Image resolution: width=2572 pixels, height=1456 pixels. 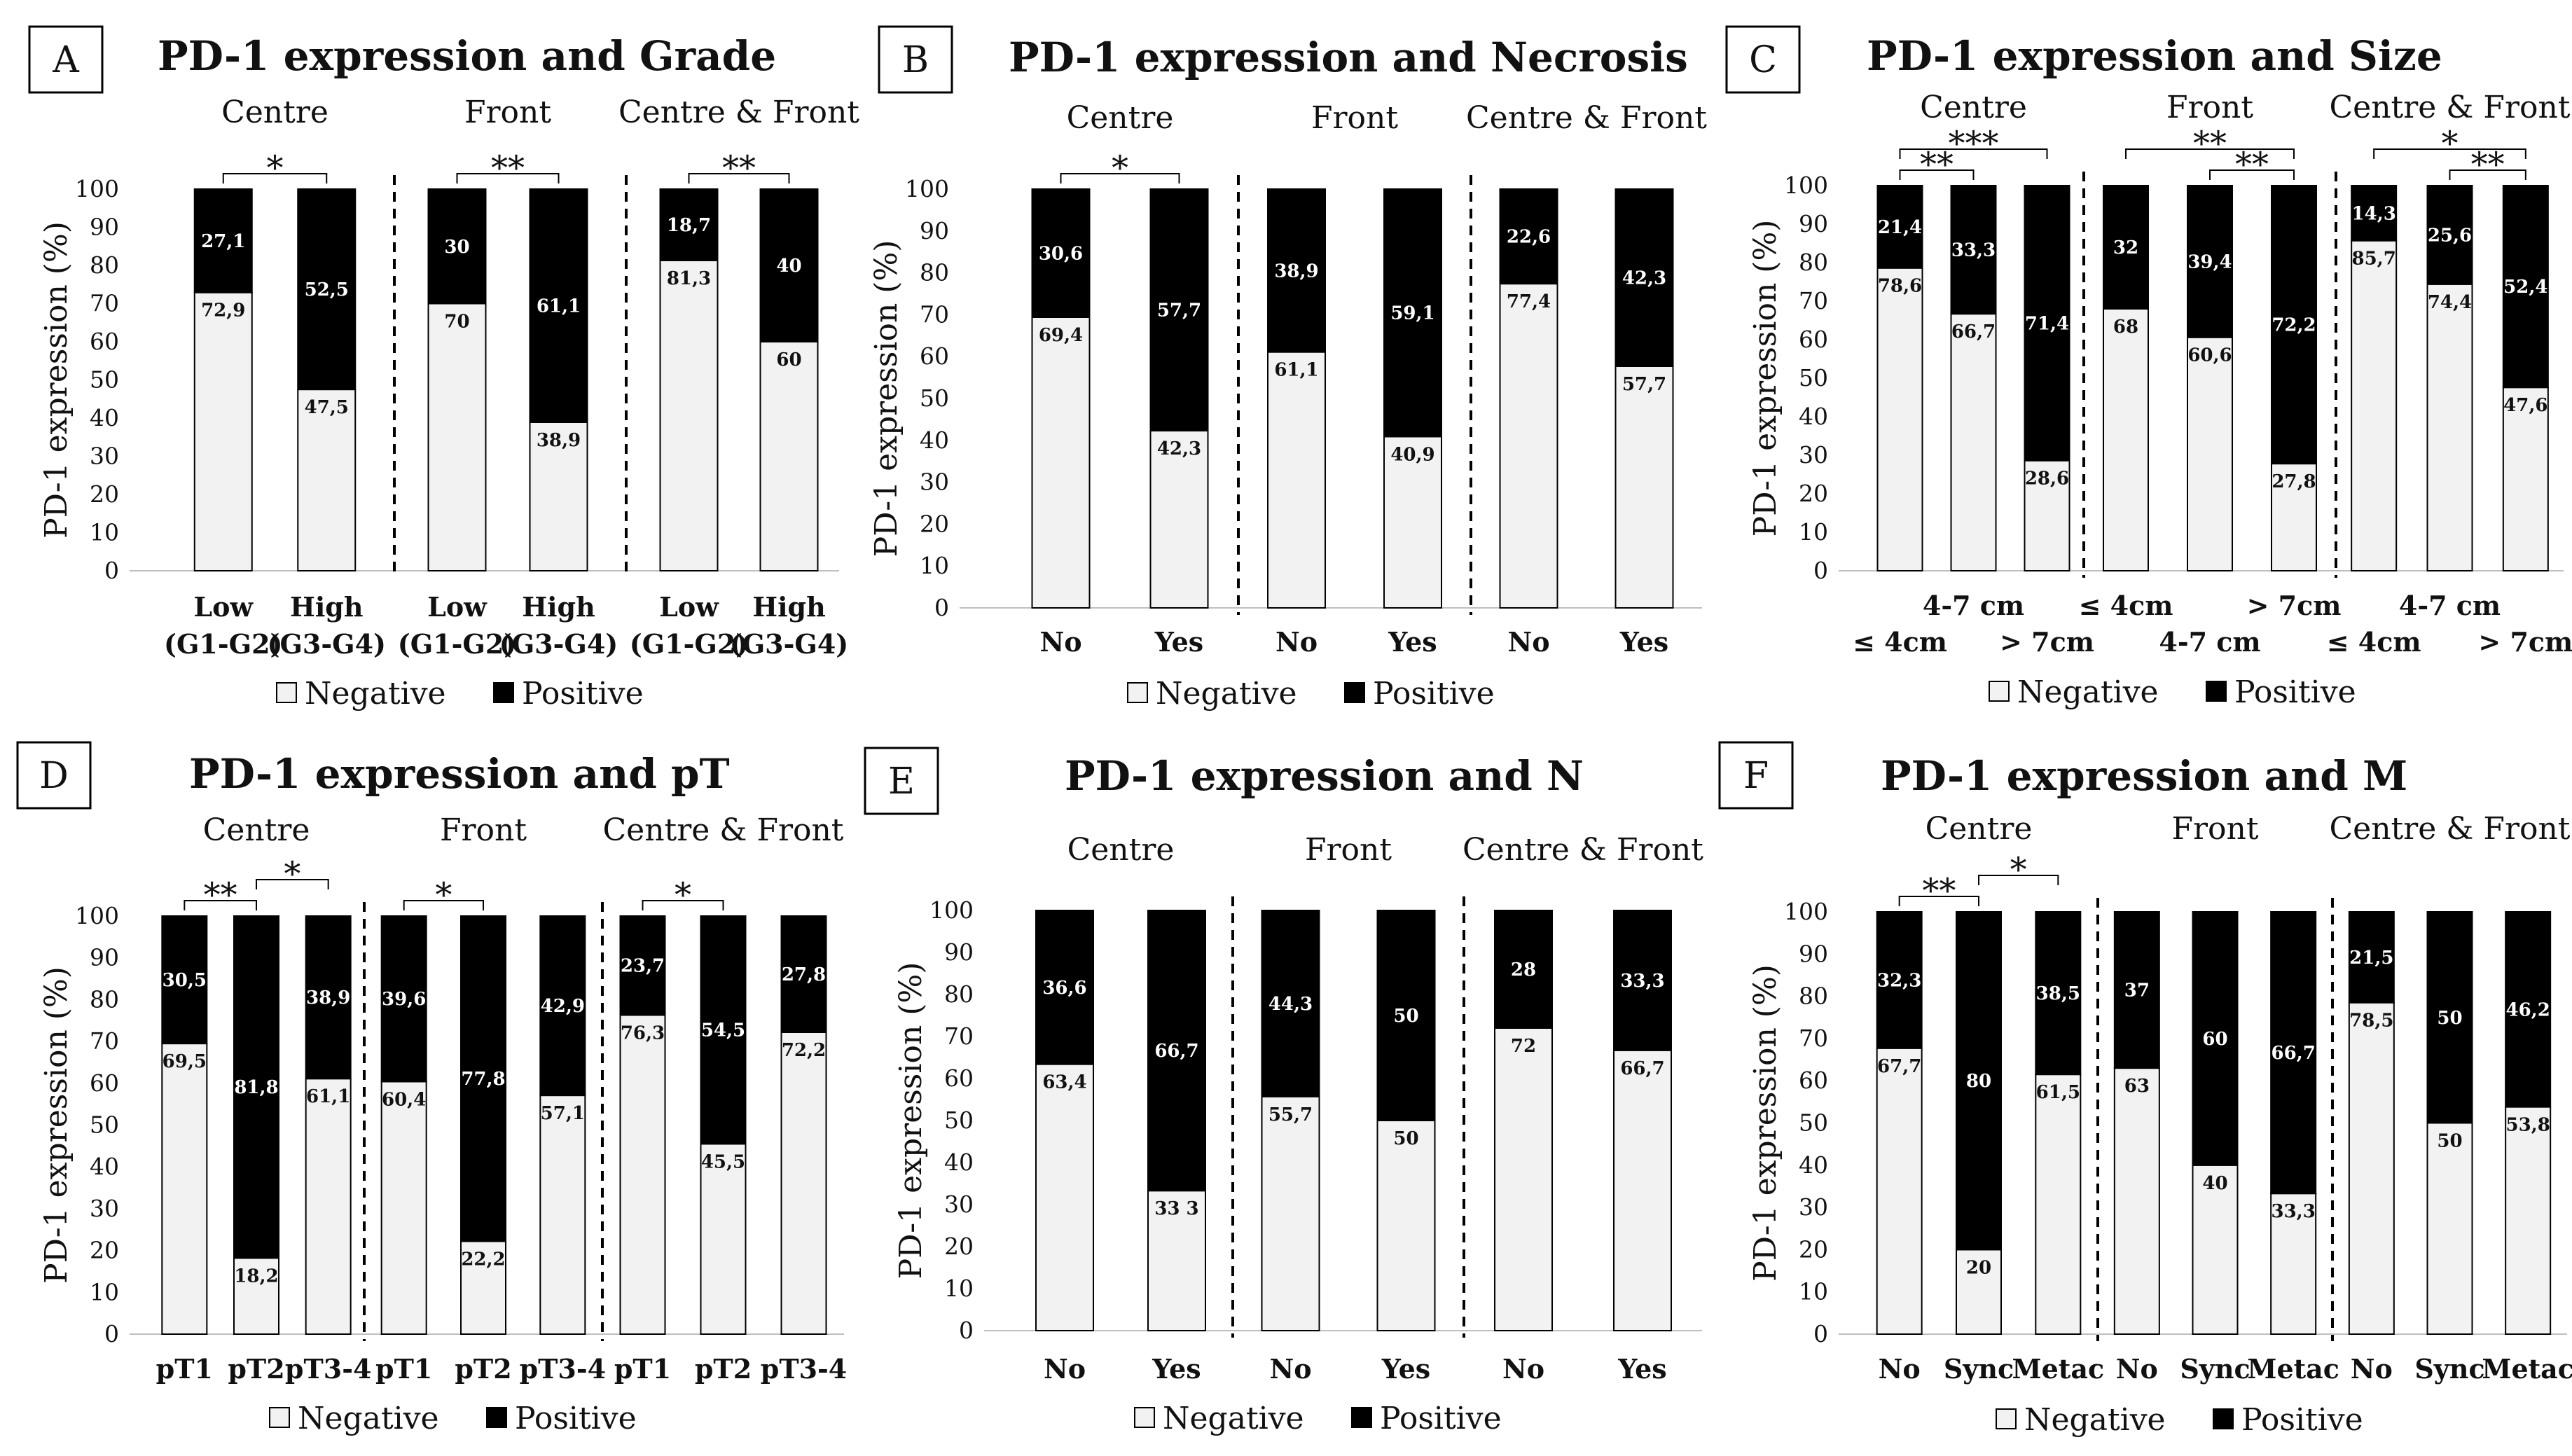 I want to click on data-label-negative: 78,5, so click(x=2371, y=1022).